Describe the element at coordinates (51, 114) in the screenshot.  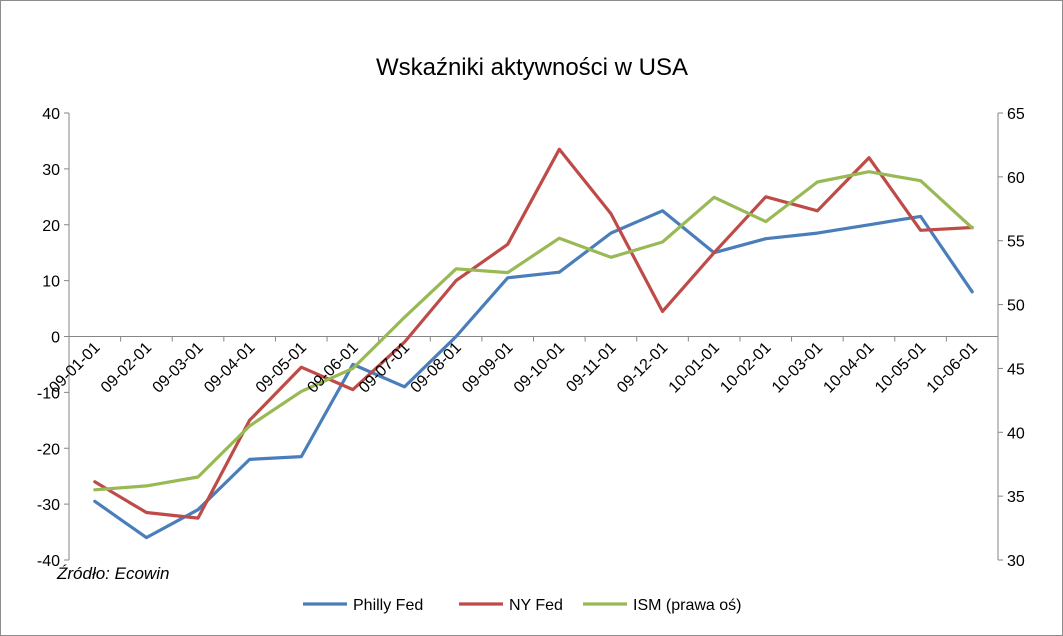
I see `left-axis-tick-label: 40` at that location.